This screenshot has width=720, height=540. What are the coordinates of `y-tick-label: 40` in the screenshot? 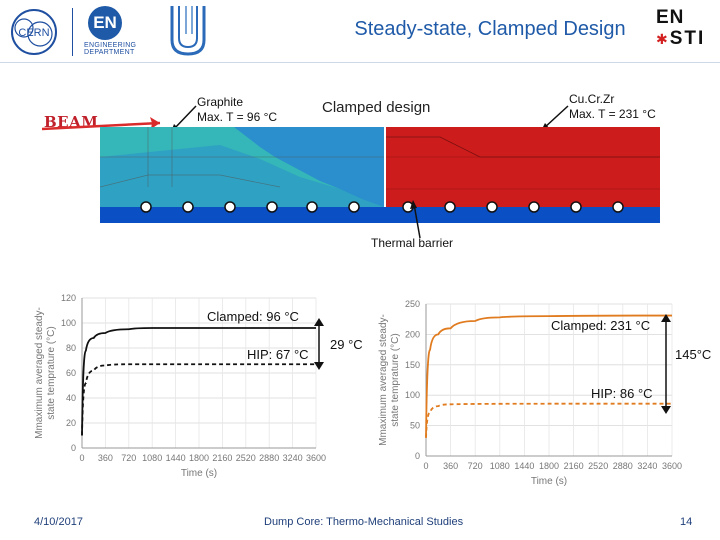 It's located at (71, 398).